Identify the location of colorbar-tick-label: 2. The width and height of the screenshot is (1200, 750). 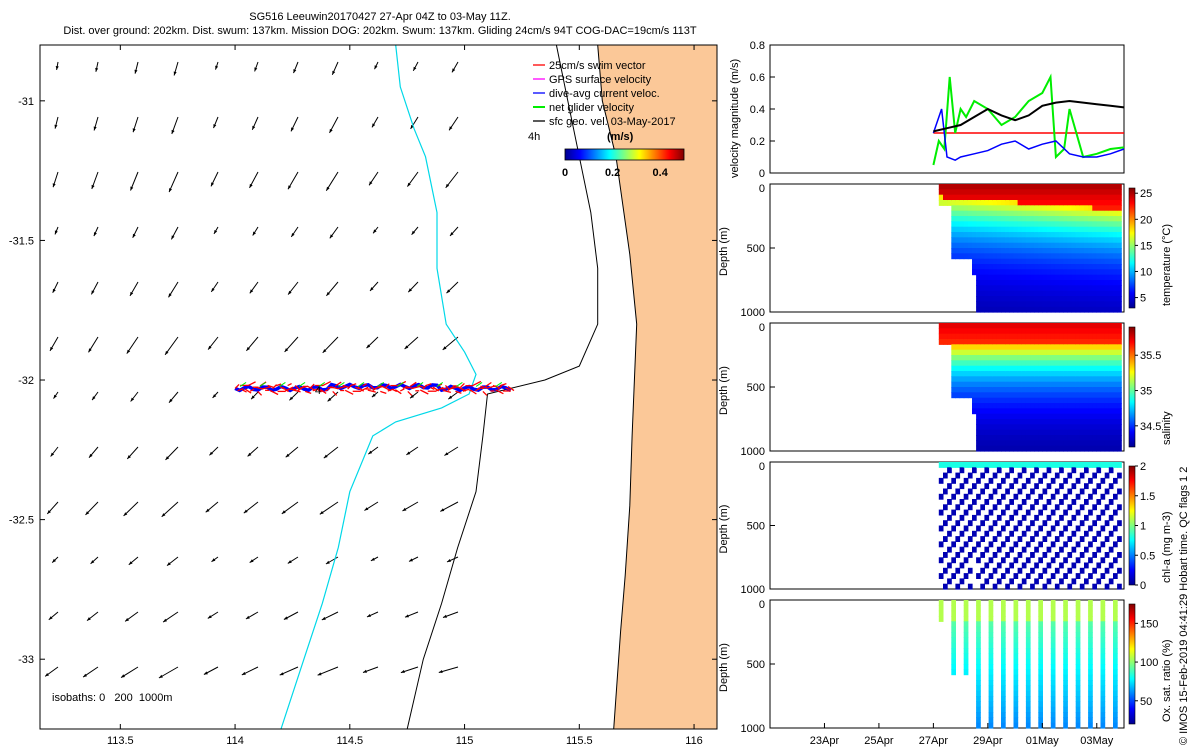
(1143, 467).